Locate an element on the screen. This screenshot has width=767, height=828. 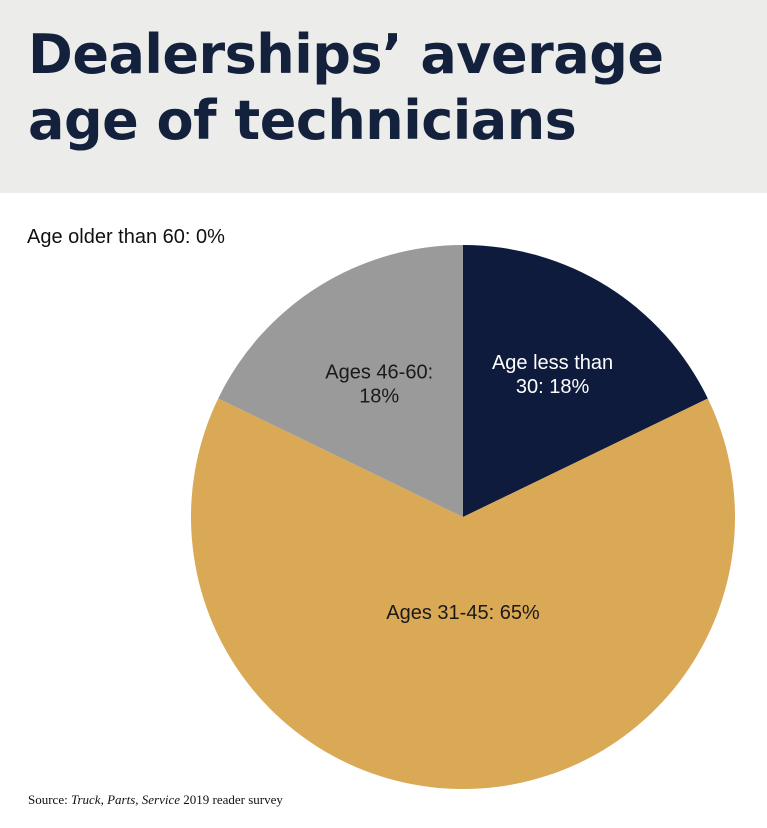
slice-label-line: Age less than is located at coordinates (552, 363).